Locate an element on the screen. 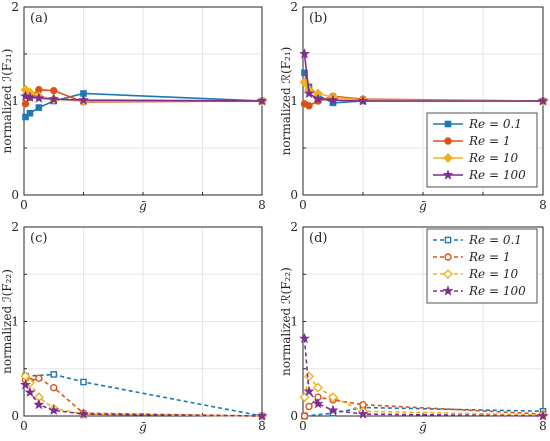  legend-label: Re = 10 is located at coordinates (493, 274).